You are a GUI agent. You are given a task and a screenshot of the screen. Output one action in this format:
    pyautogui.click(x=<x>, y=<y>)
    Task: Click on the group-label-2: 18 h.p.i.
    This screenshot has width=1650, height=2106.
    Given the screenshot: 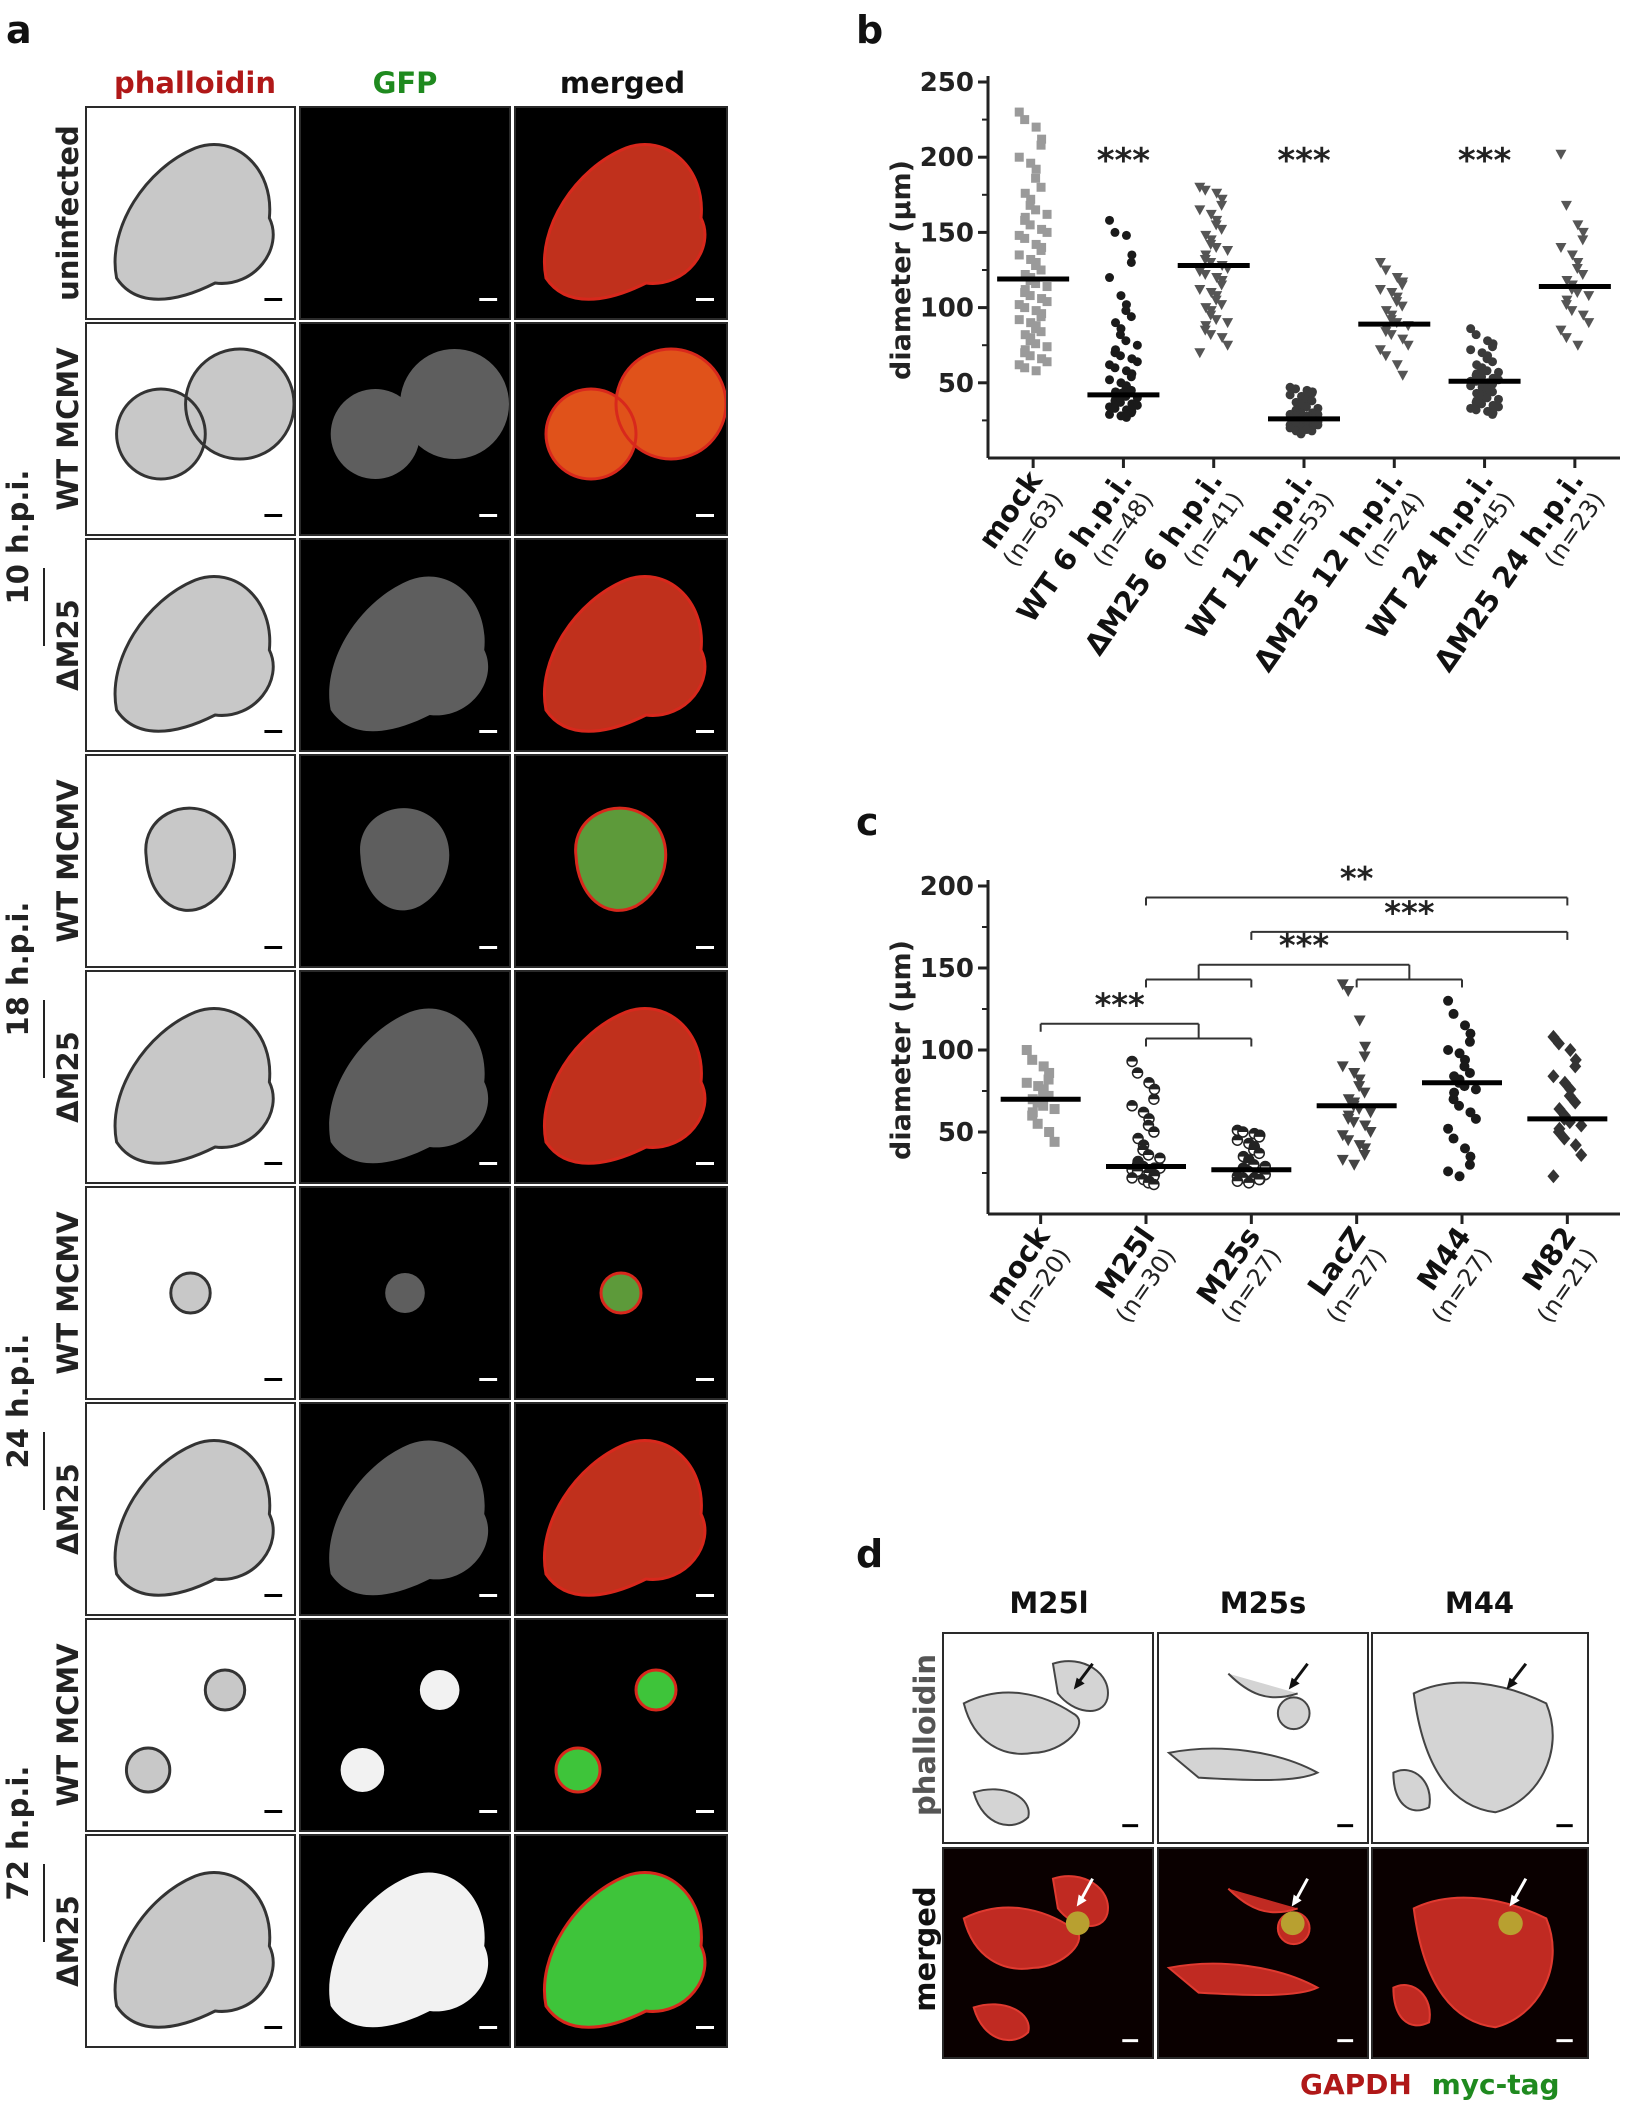 What is the action you would take?
    pyautogui.click(x=18, y=969)
    